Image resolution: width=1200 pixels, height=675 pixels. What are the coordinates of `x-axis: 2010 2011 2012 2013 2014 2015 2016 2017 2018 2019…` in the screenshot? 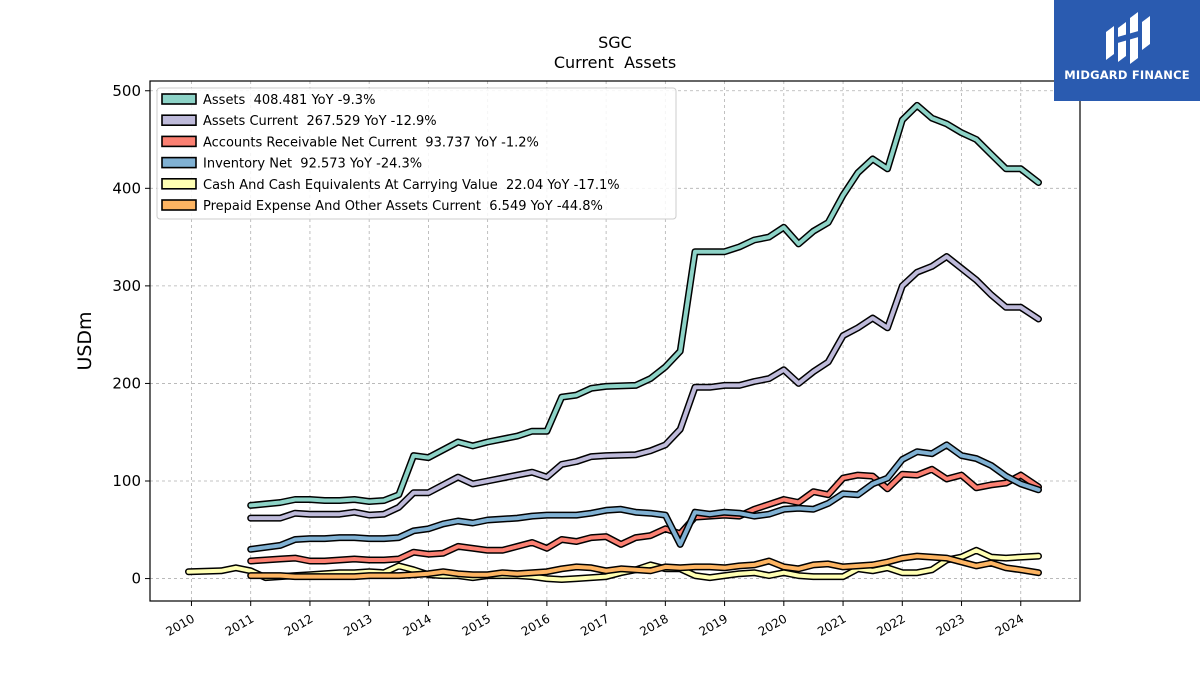 It's located at (595, 620).